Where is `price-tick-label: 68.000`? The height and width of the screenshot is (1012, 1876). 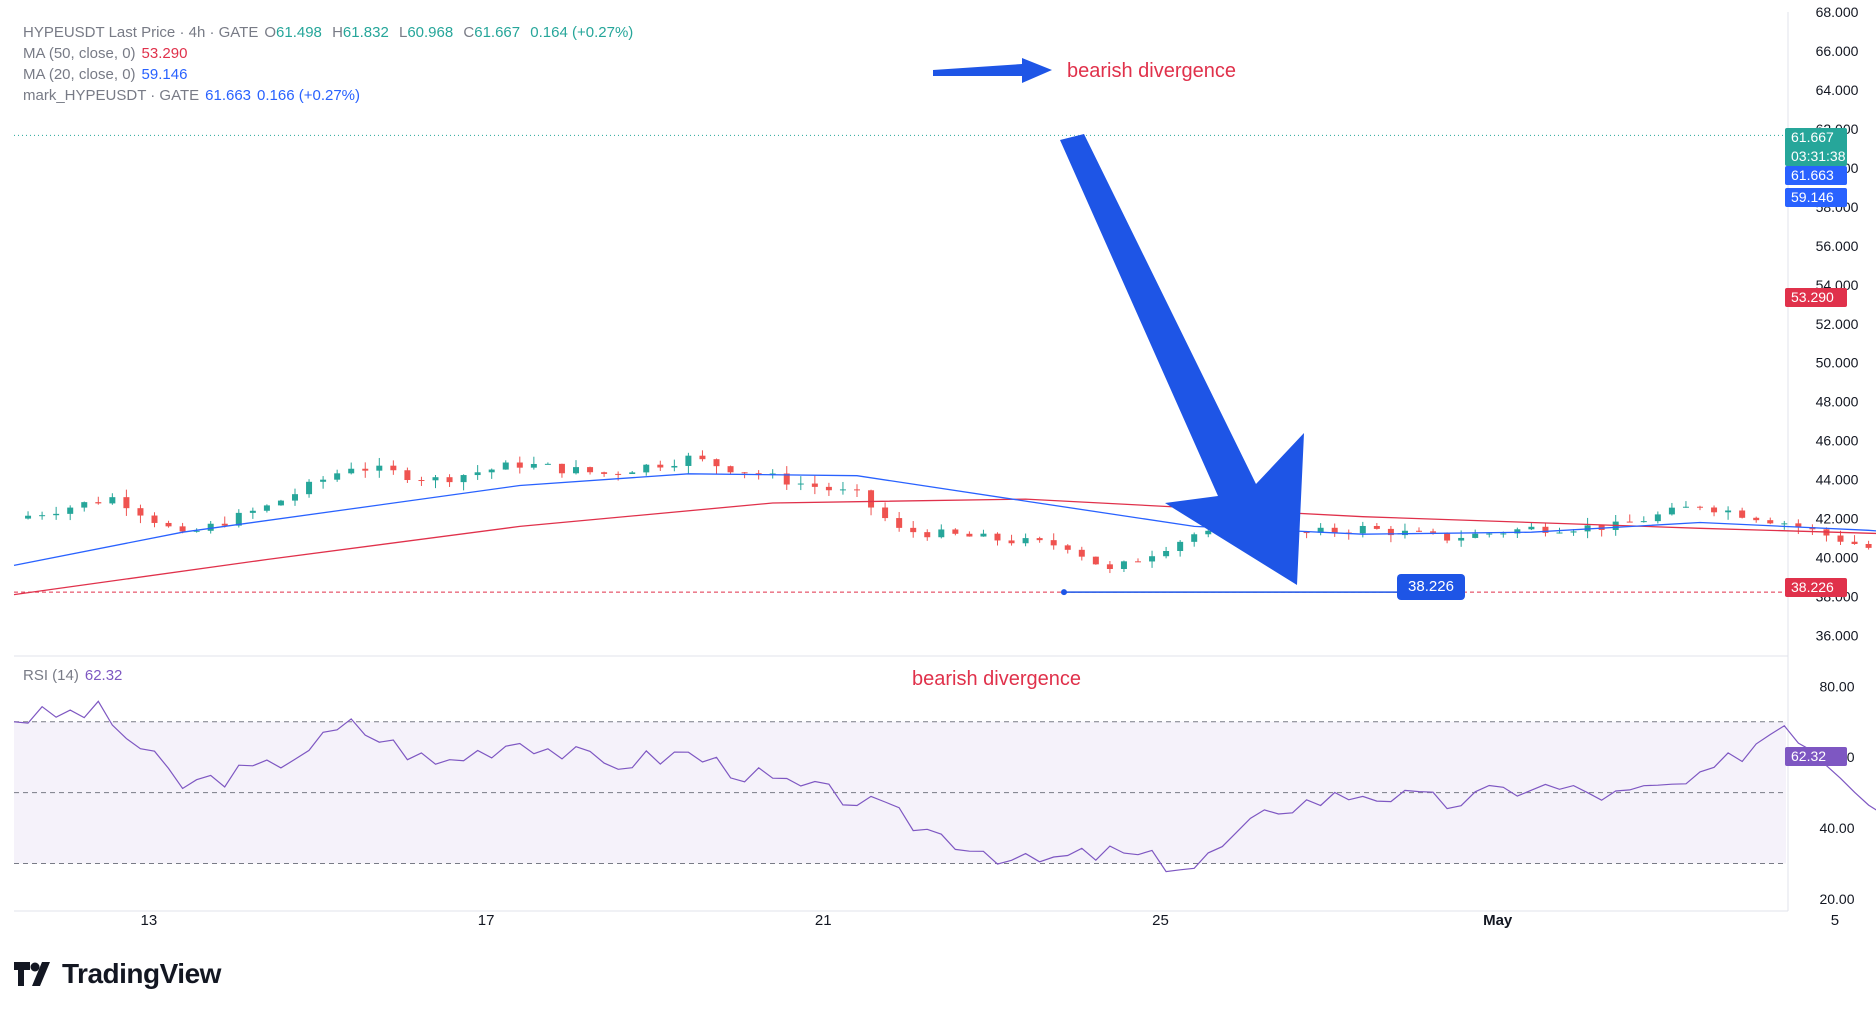
price-tick-label: 68.000 is located at coordinates (1837, 12).